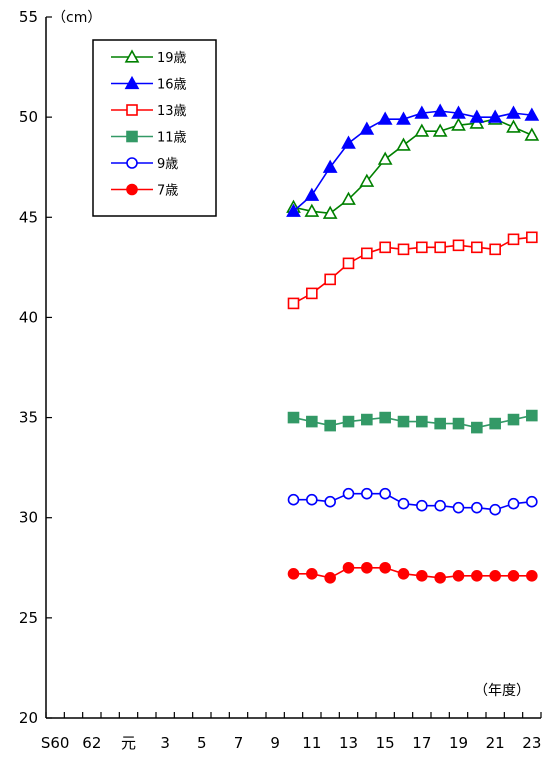  What do you see at coordinates (28, 618) in the screenshot?
I see `y-tick-label: 25` at bounding box center [28, 618].